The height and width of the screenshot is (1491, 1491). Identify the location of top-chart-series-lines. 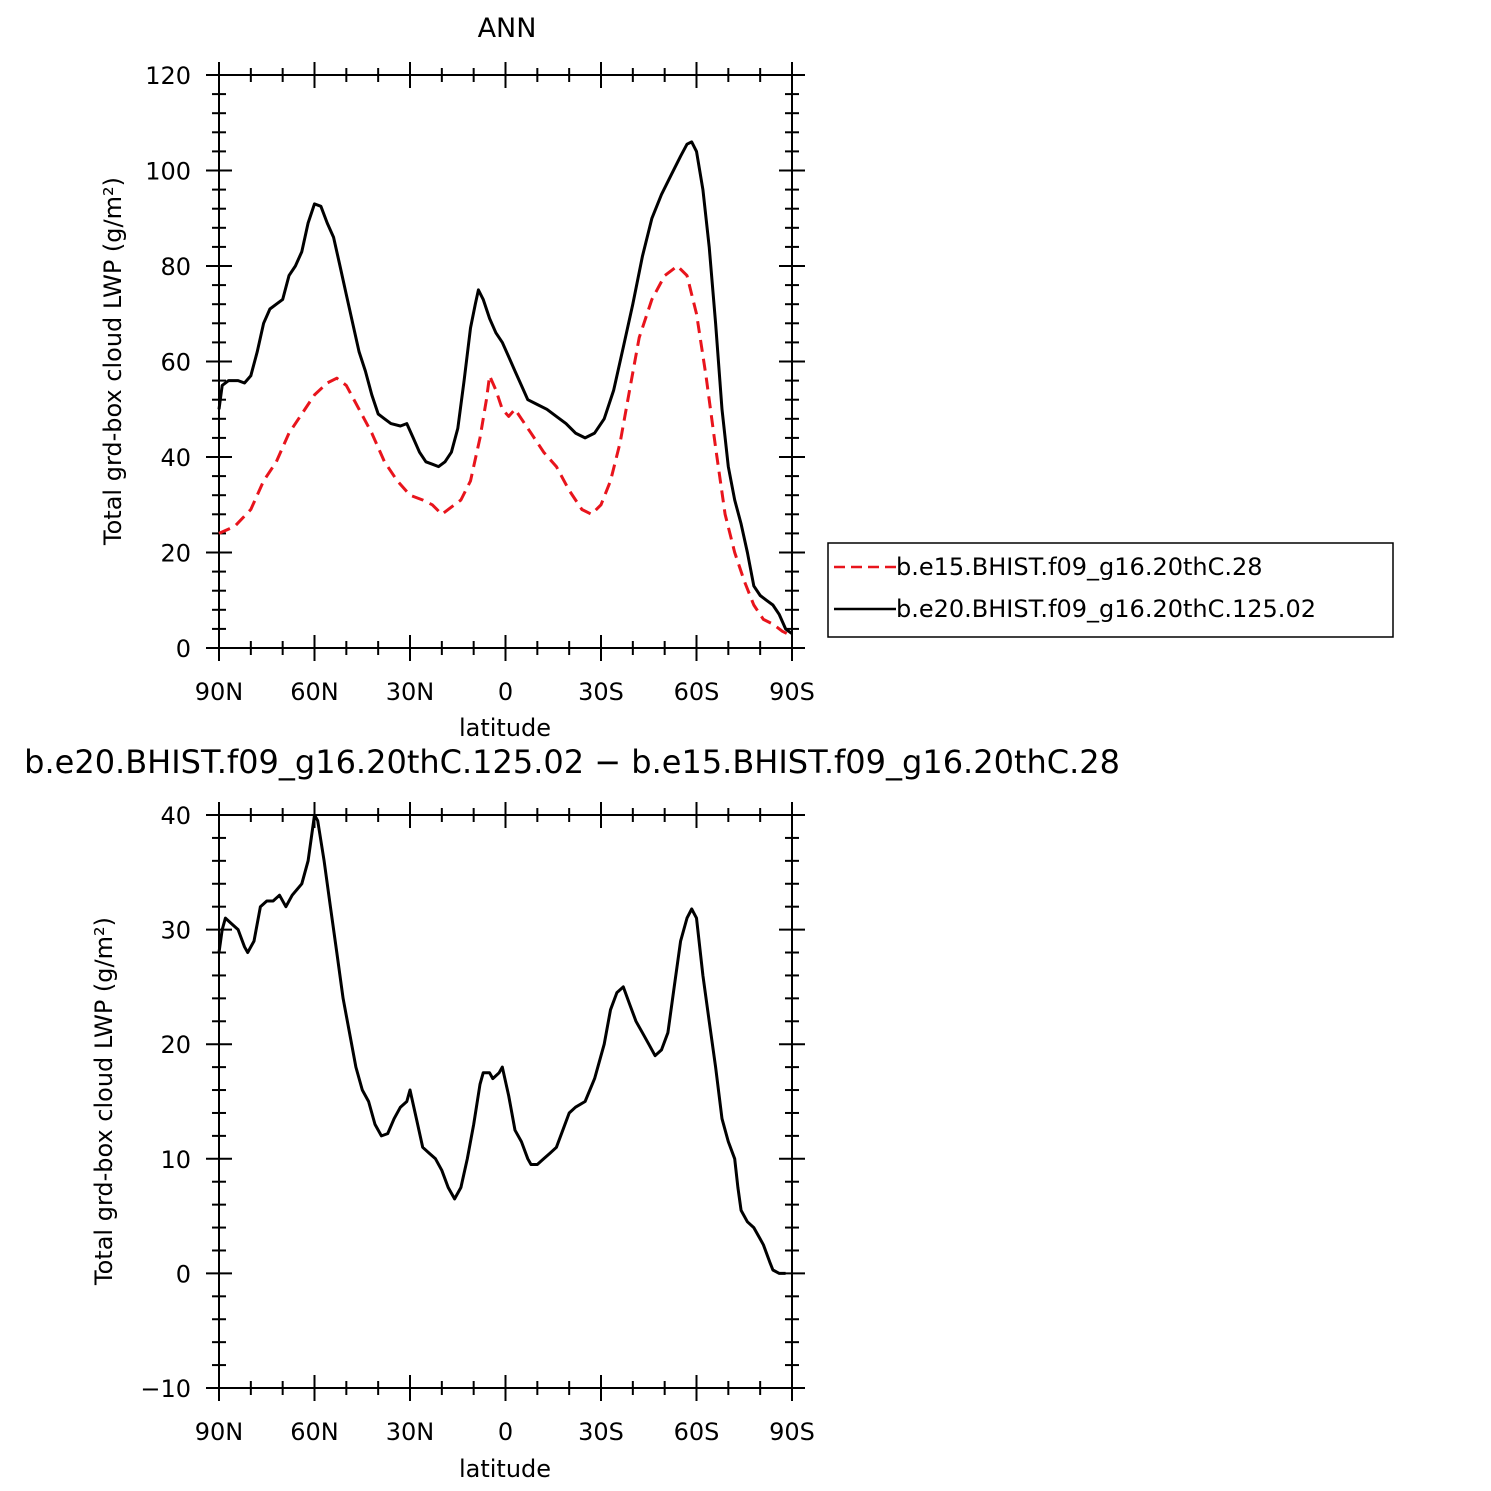
(505, 389).